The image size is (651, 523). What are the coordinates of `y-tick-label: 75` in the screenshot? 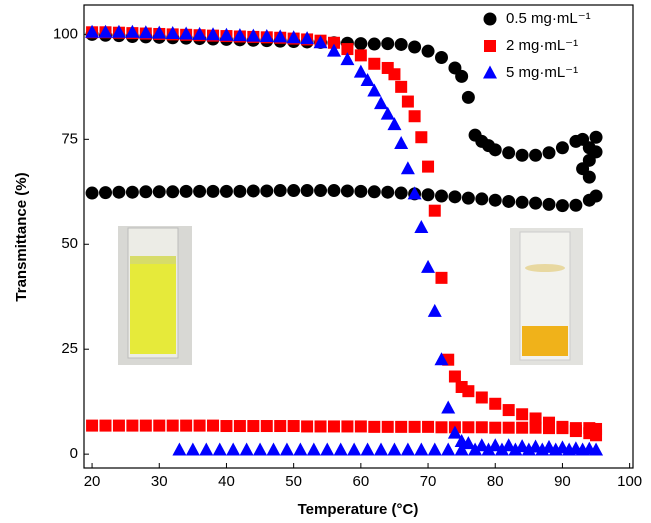 It's located at (69, 138).